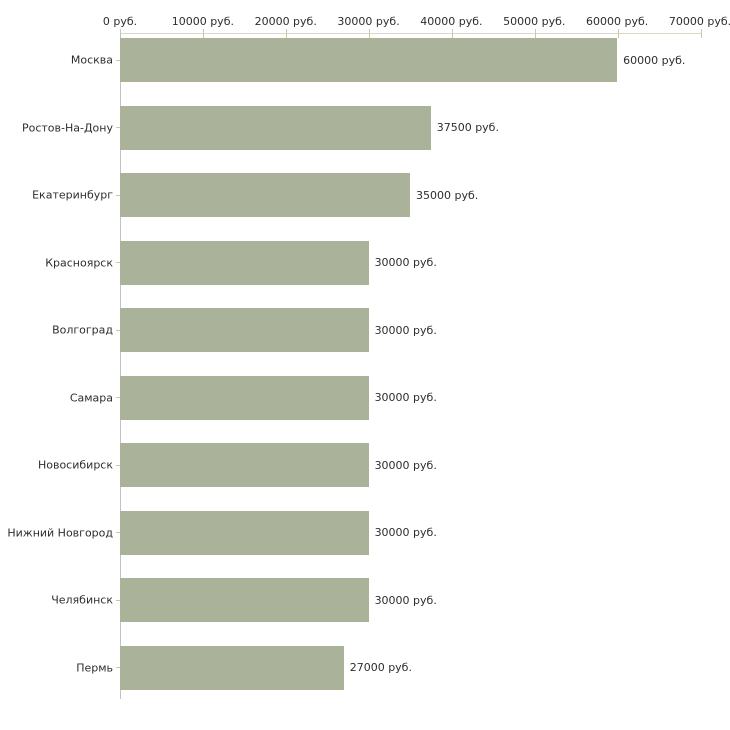 The height and width of the screenshot is (730, 730). I want to click on chart-row: Самара 30000 руб., so click(385, 405).